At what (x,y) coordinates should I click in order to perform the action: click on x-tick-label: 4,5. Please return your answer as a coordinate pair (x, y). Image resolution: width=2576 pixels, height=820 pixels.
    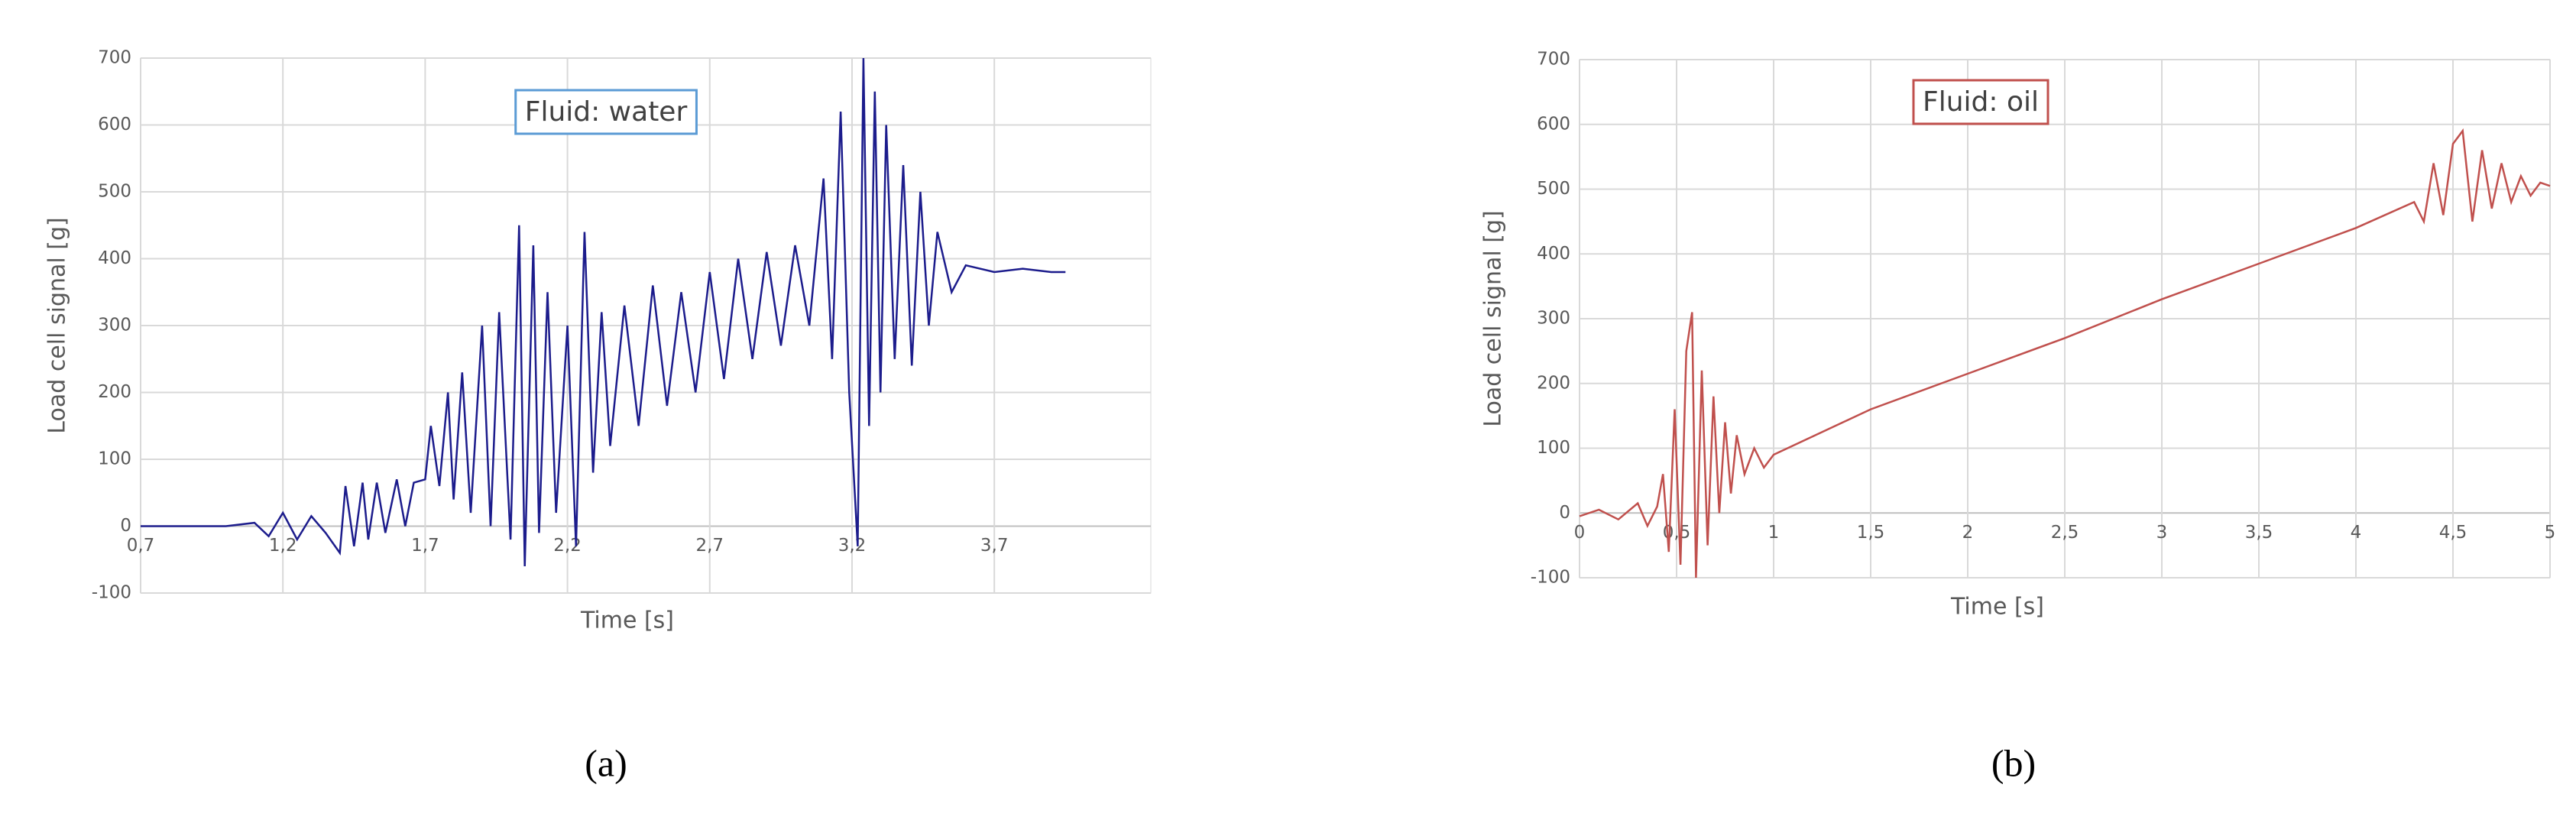
    Looking at the image, I should click on (2453, 533).